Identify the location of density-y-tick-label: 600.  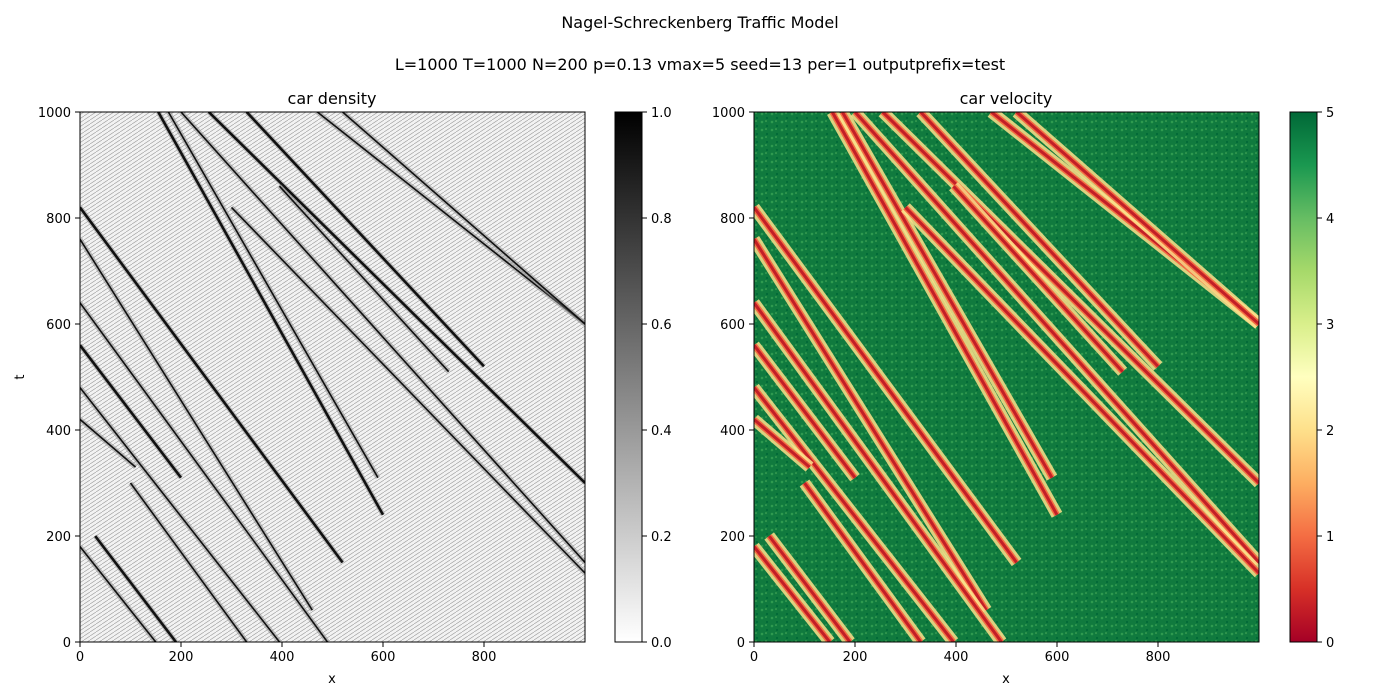
(58, 325).